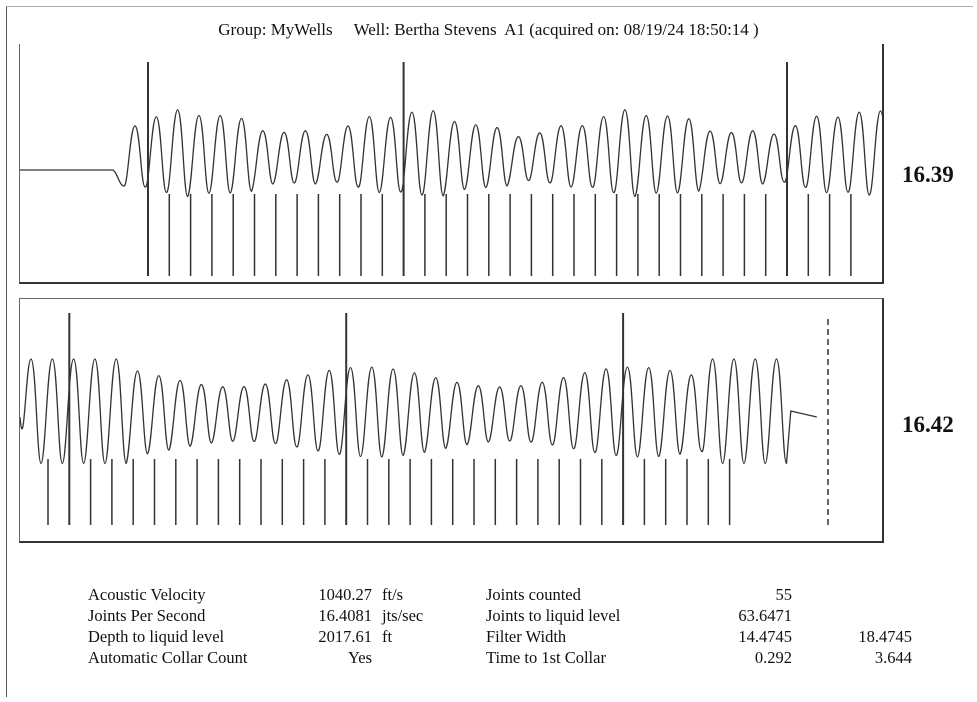  Describe the element at coordinates (526, 636) in the screenshot. I see `filter-width-label: Filter Width` at that location.